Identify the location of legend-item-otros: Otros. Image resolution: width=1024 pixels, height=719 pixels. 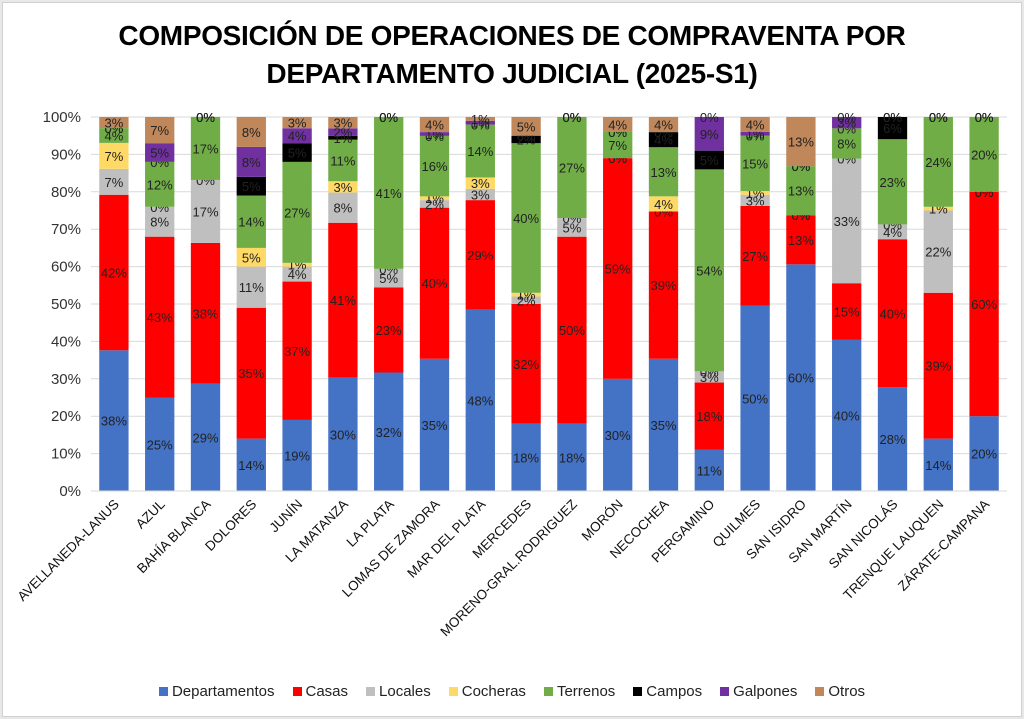
(840, 691).